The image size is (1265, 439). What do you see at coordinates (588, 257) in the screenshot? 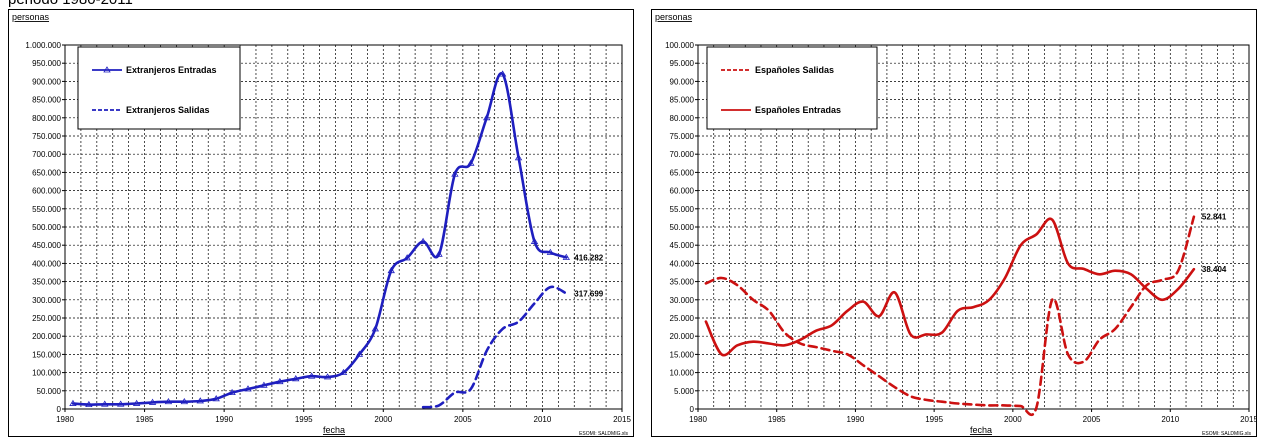
I see `end-value-label: 416.282` at bounding box center [588, 257].